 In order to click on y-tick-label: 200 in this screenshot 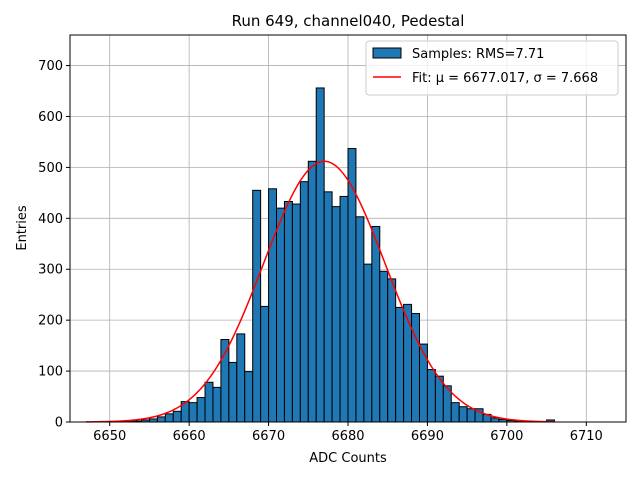, I will do `click(50, 321)`.